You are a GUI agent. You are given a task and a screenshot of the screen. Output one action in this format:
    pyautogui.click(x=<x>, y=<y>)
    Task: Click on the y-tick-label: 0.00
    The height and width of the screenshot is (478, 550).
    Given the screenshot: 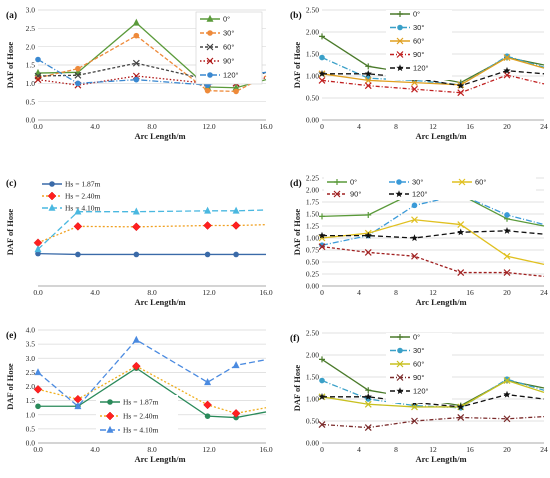 What is the action you would take?
    pyautogui.click(x=312, y=443)
    